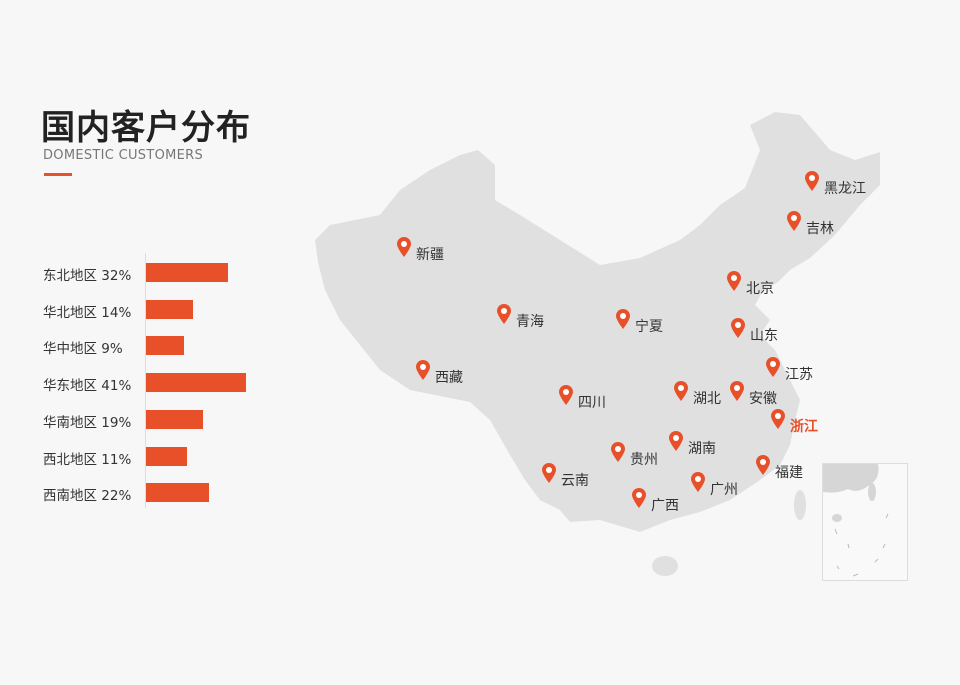  What do you see at coordinates (123, 155) in the screenshot?
I see `page-subtitle: DOMESTIC CUSTOMERS` at bounding box center [123, 155].